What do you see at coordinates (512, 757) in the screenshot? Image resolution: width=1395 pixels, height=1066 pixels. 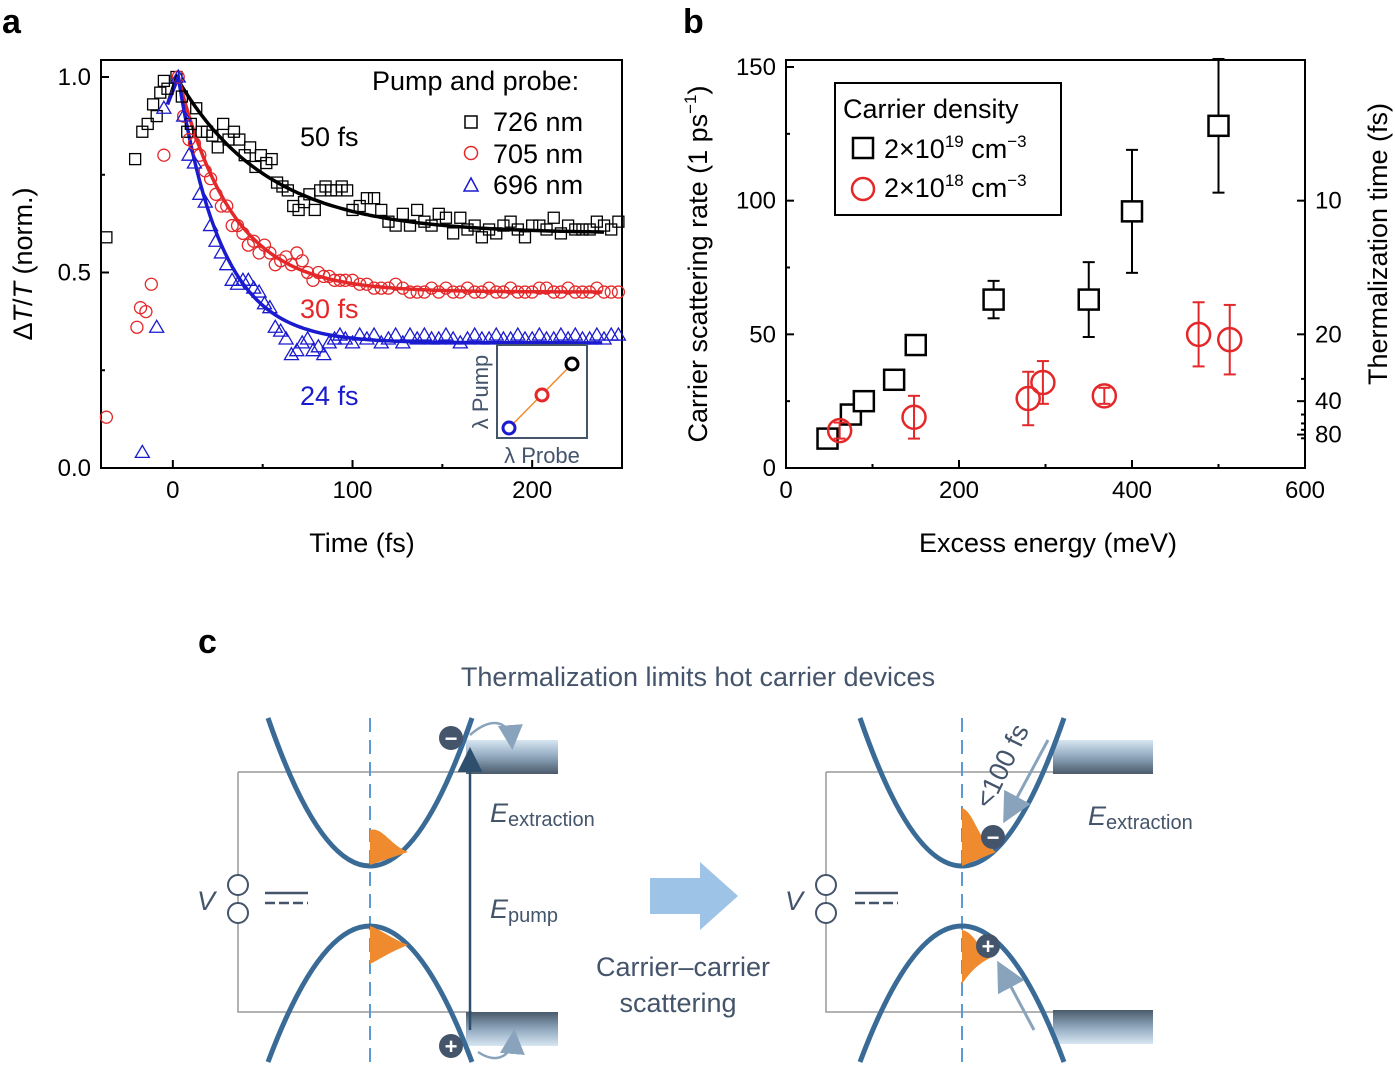 I see `electrode-left-top` at bounding box center [512, 757].